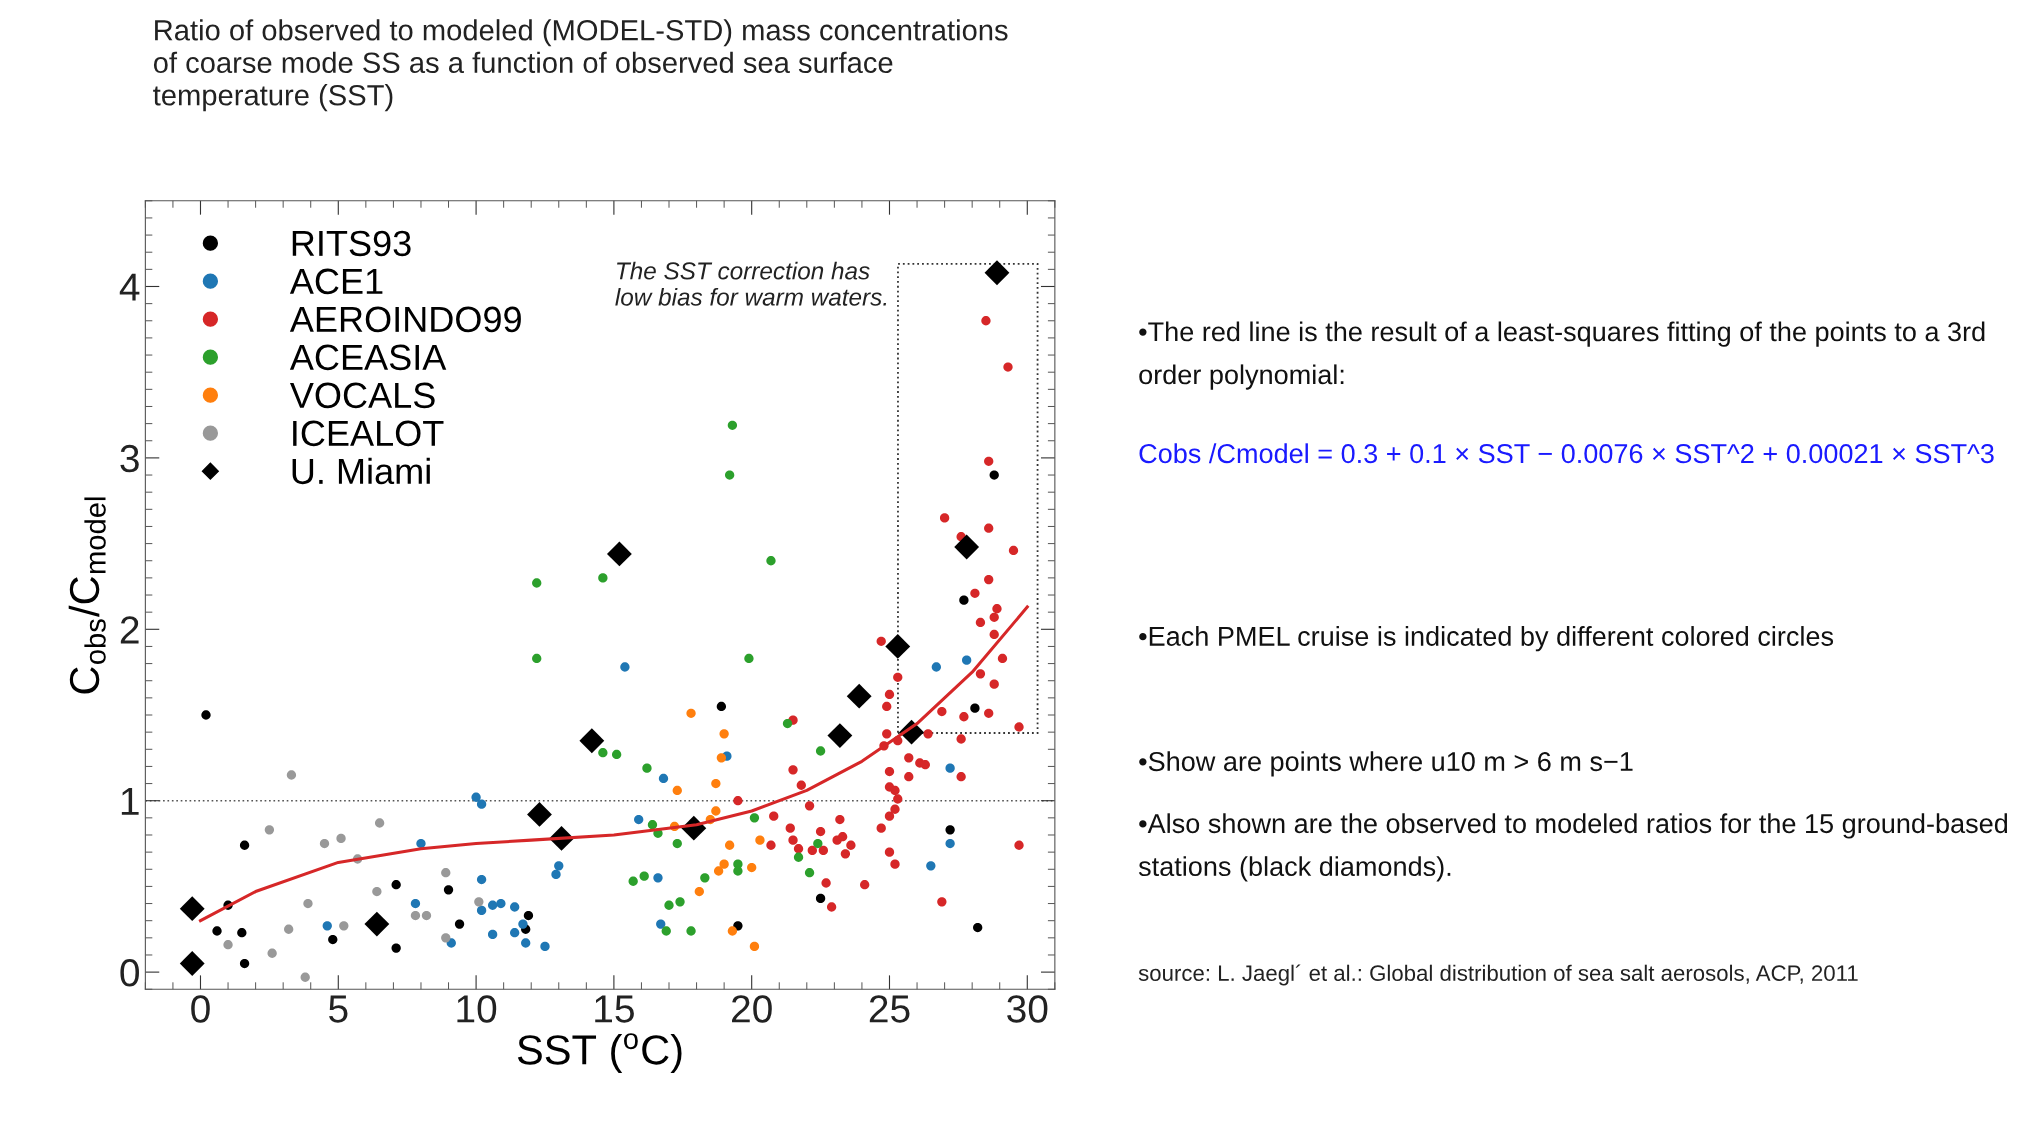 Image resolution: width=2036 pixels, height=1128 pixels. I want to click on text: •Each PMEL cruise is indicated by different colored circles, so click(1486, 639).